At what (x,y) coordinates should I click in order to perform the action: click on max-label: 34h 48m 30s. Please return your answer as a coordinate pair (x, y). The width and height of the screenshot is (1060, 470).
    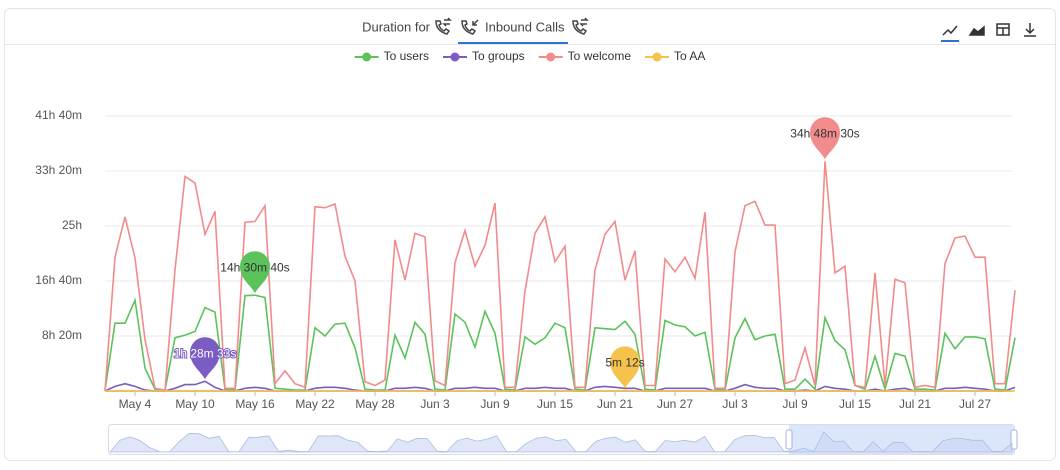
    Looking at the image, I should click on (824, 133).